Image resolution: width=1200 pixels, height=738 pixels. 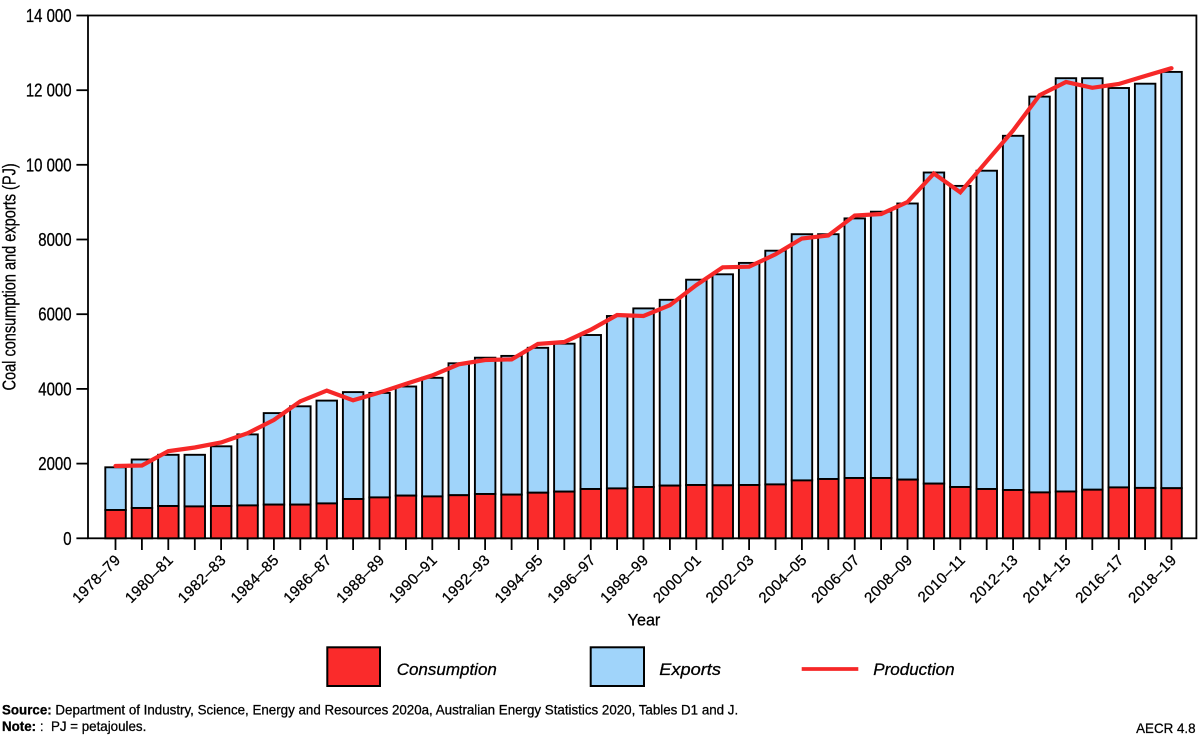 I want to click on svg-text: 2000, so click(x=54, y=464).